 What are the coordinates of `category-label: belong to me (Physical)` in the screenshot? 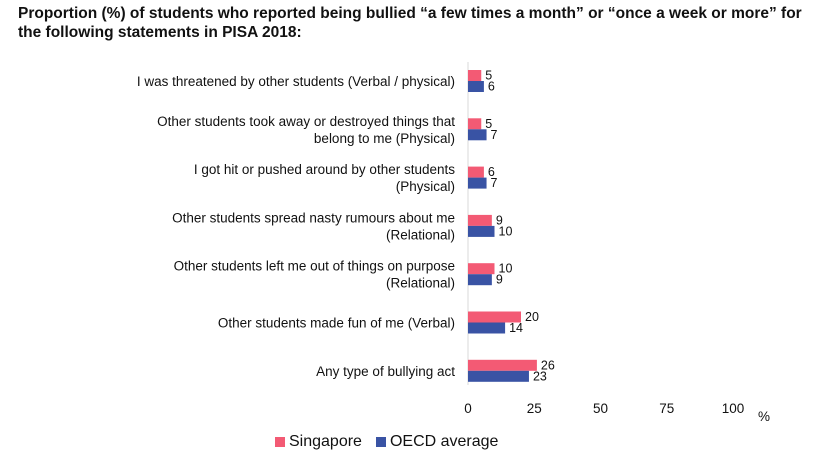 It's located at (384, 138).